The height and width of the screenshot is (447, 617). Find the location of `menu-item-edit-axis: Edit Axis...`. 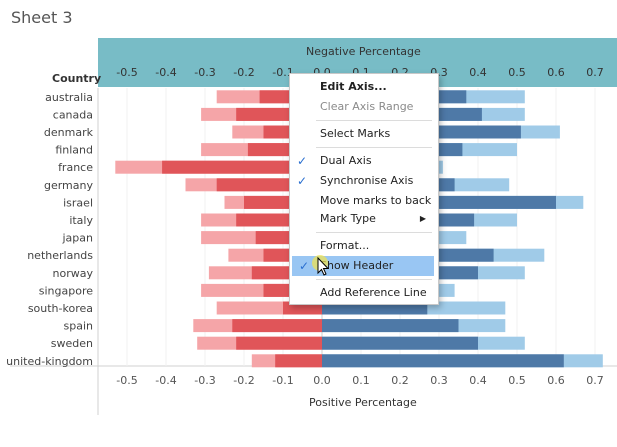

menu-item-edit-axis: Edit Axis... is located at coordinates (364, 87).